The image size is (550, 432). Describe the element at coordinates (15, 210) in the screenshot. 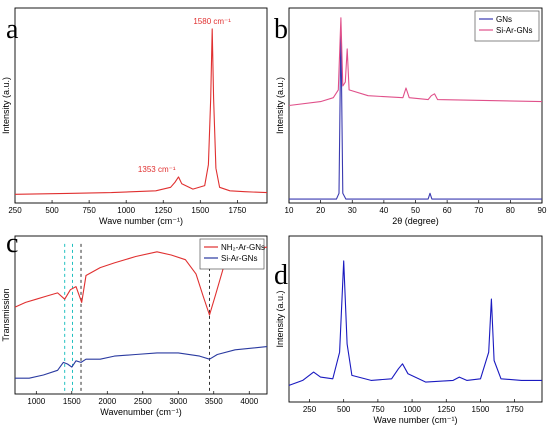

I see `x-tick-label-a: 250` at that location.